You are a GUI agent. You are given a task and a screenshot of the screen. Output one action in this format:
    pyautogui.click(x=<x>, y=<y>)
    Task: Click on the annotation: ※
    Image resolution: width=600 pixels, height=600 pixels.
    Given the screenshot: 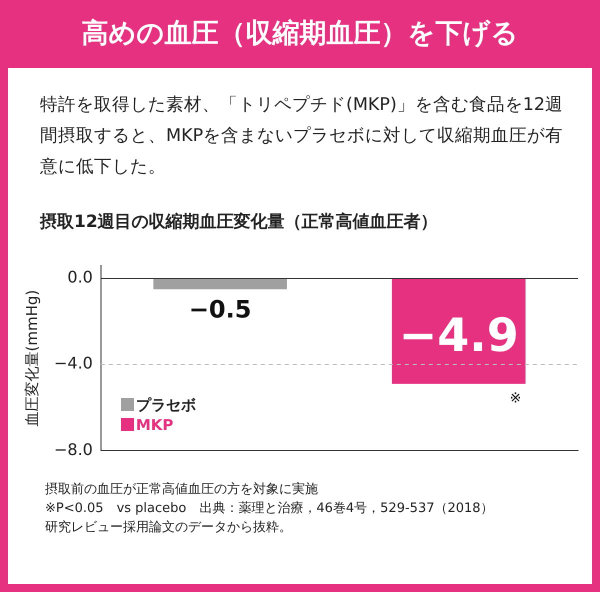 What is the action you would take?
    pyautogui.click(x=516, y=398)
    